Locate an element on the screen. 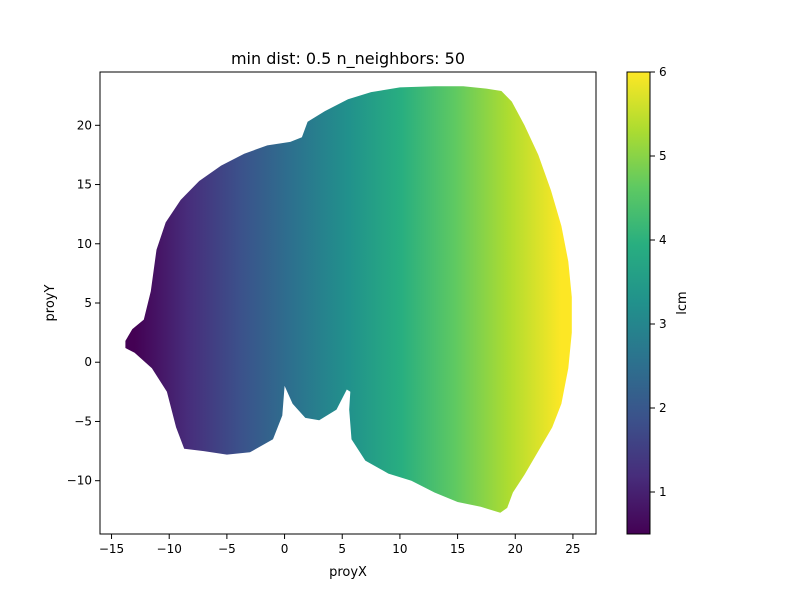 The width and height of the screenshot is (800, 600). colorbar-tick-label: 1 is located at coordinates (663, 492).